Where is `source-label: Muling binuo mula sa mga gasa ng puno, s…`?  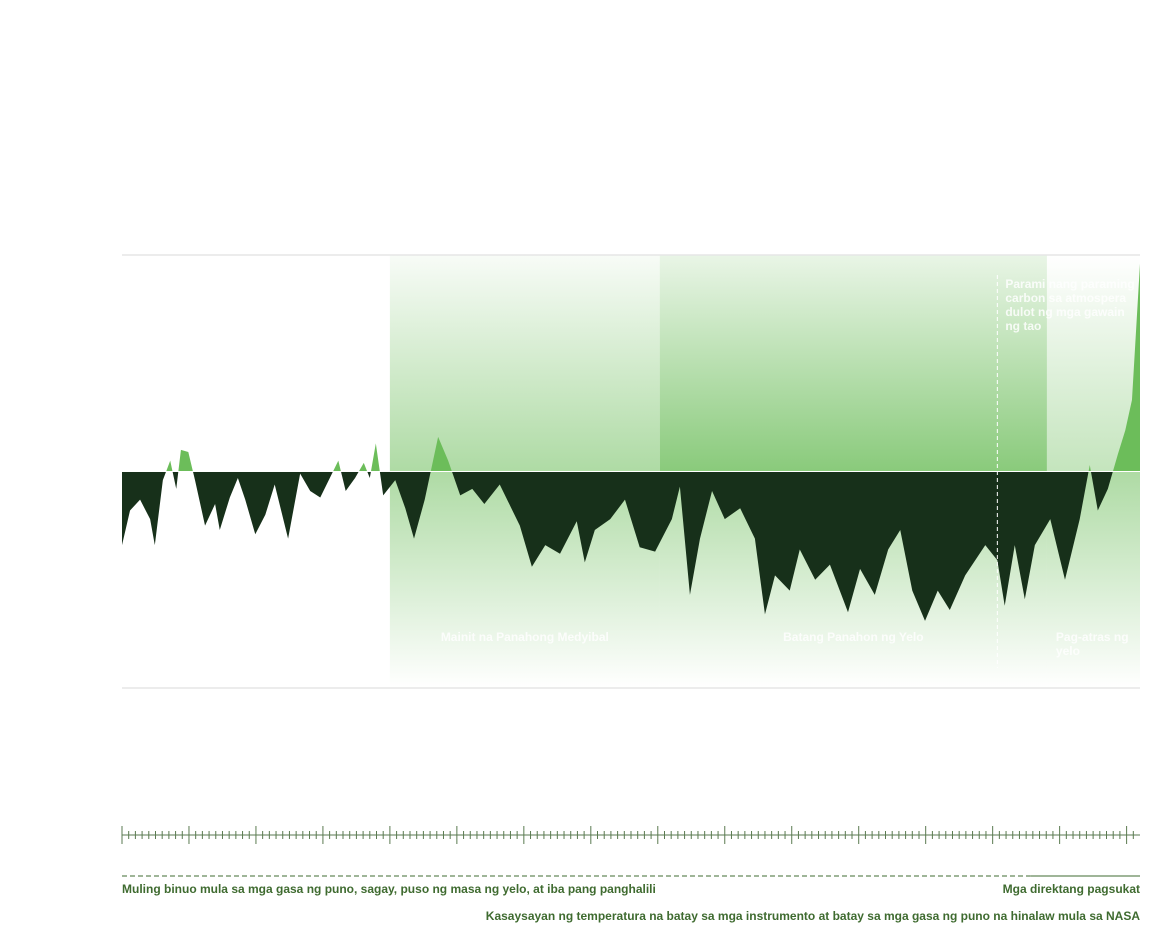 source-label: Muling binuo mula sa mga gasa ng puno, s… is located at coordinates (389, 889).